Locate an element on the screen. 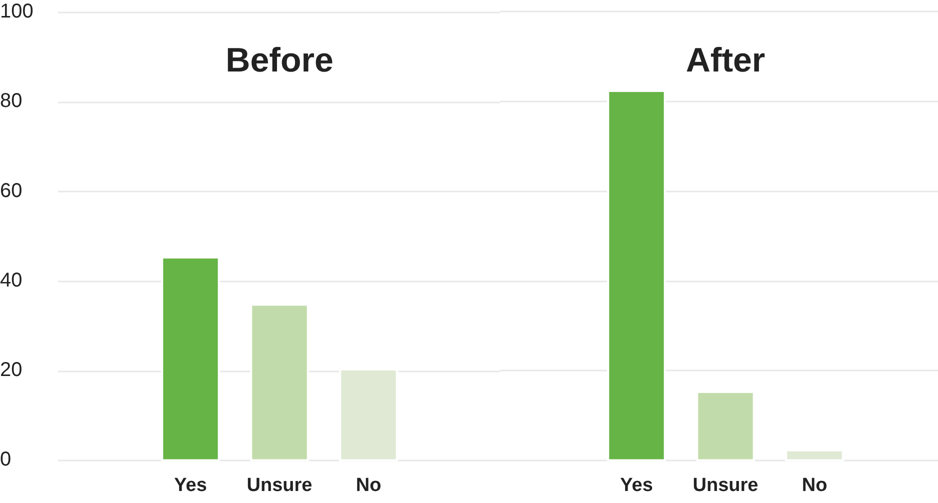  y-tick-label: 100 is located at coordinates (17, 11).